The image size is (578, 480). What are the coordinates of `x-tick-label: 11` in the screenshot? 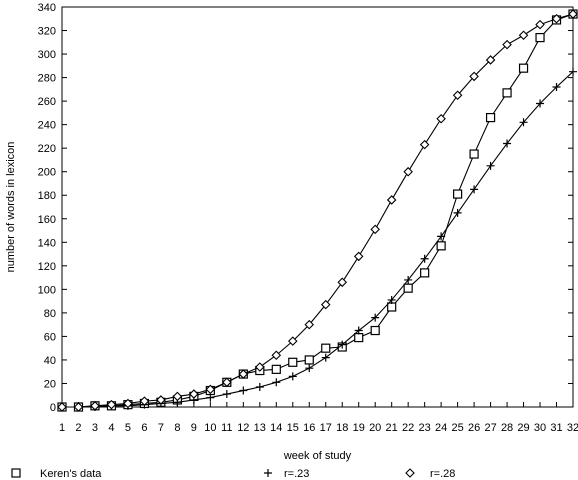 It's located at (226, 428).